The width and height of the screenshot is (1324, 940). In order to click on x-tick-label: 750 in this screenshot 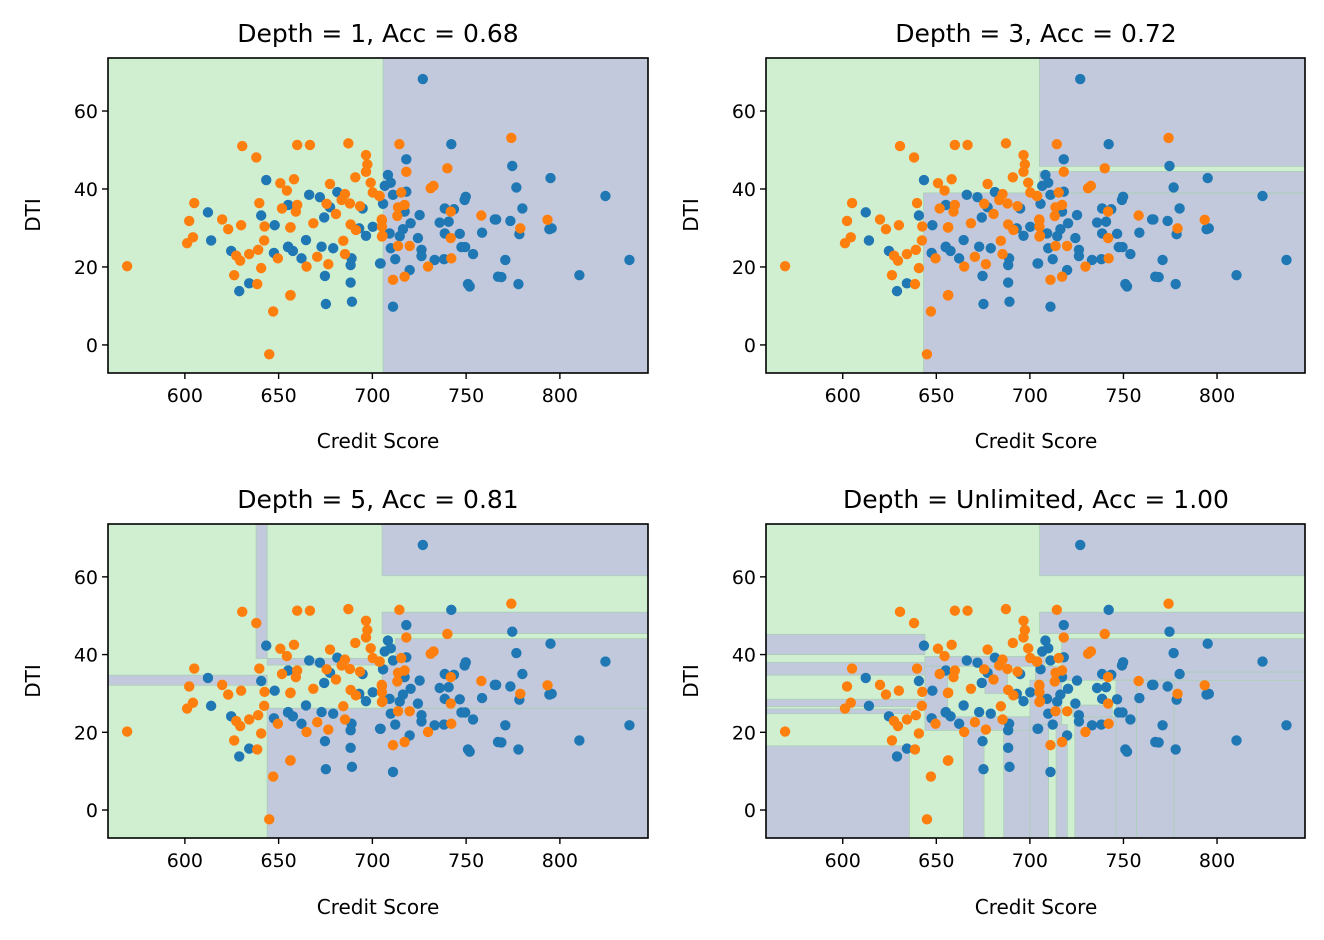, I will do `click(1123, 861)`.